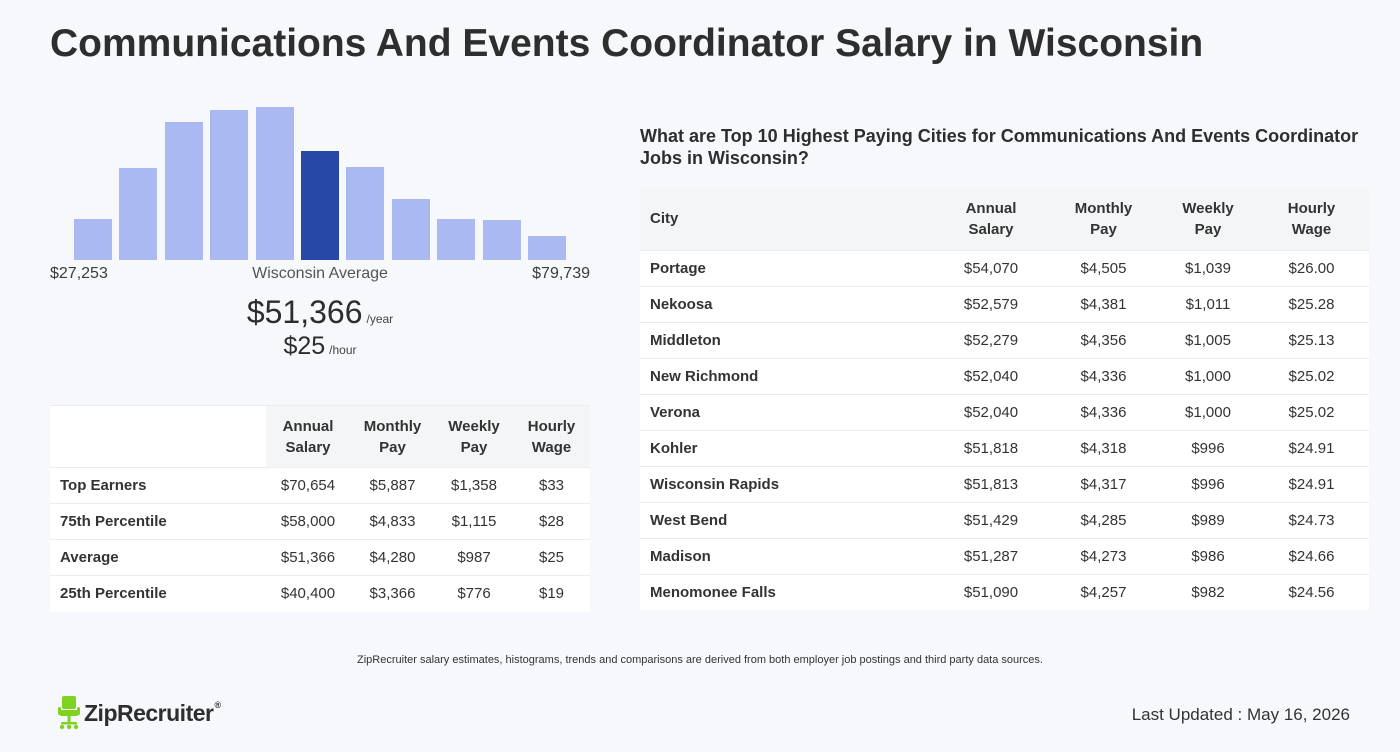 The image size is (1400, 752). What do you see at coordinates (308, 521) in the screenshot?
I see `annual-cell: $58,000` at bounding box center [308, 521].